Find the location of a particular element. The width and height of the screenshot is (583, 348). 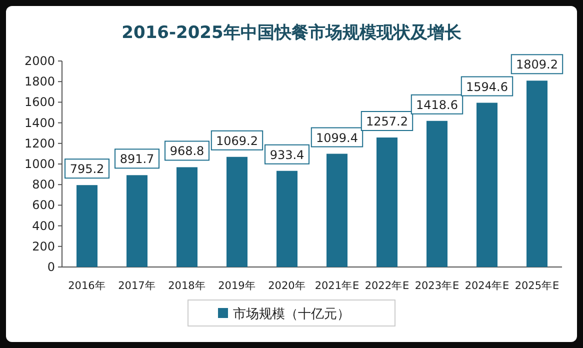

y-tick-label: 400 is located at coordinates (43, 225).